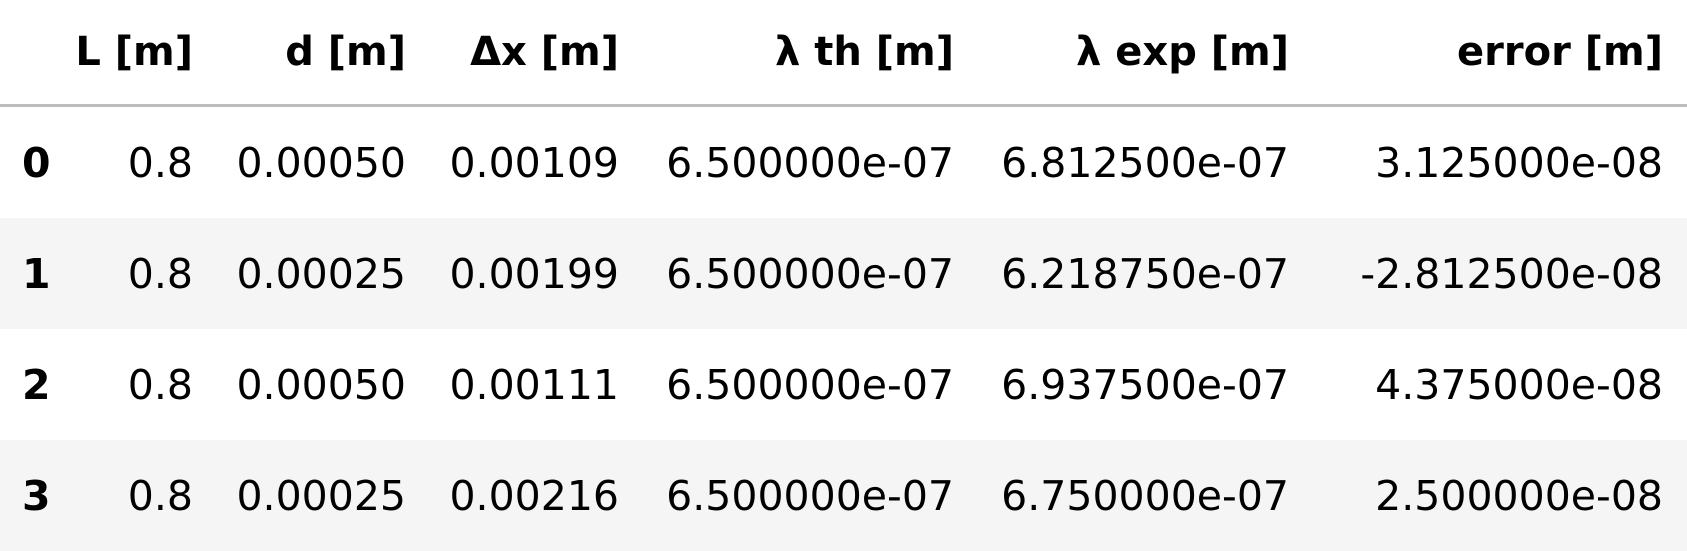 This screenshot has width=1687, height=551. I want to click on cell-lambda-exp: 6.750000e-07, so click(1145, 495).